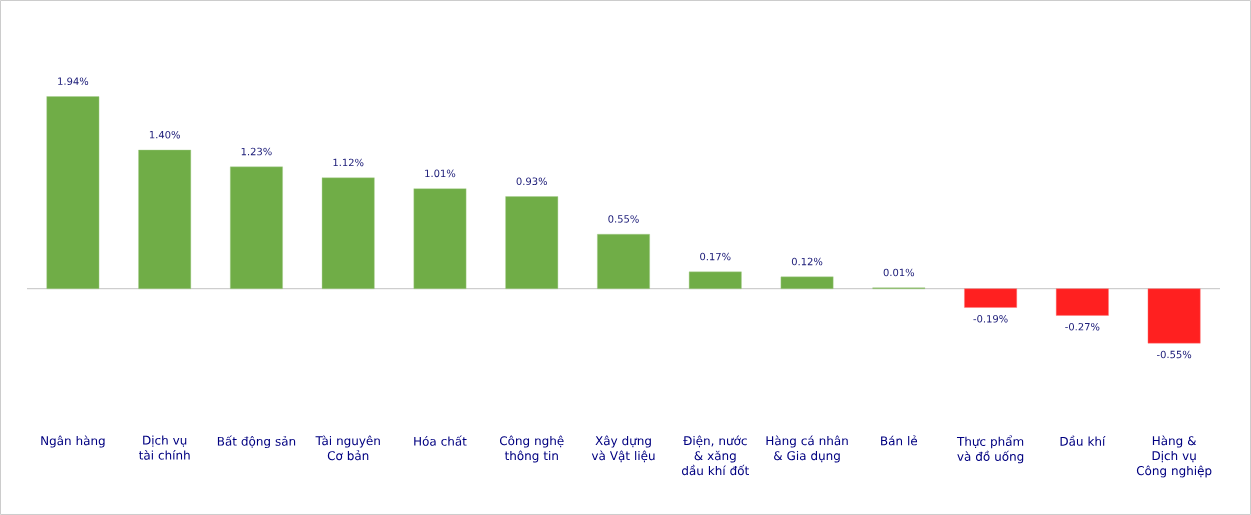 The width and height of the screenshot is (1251, 515). I want to click on data-label: 1.40%, so click(164, 134).